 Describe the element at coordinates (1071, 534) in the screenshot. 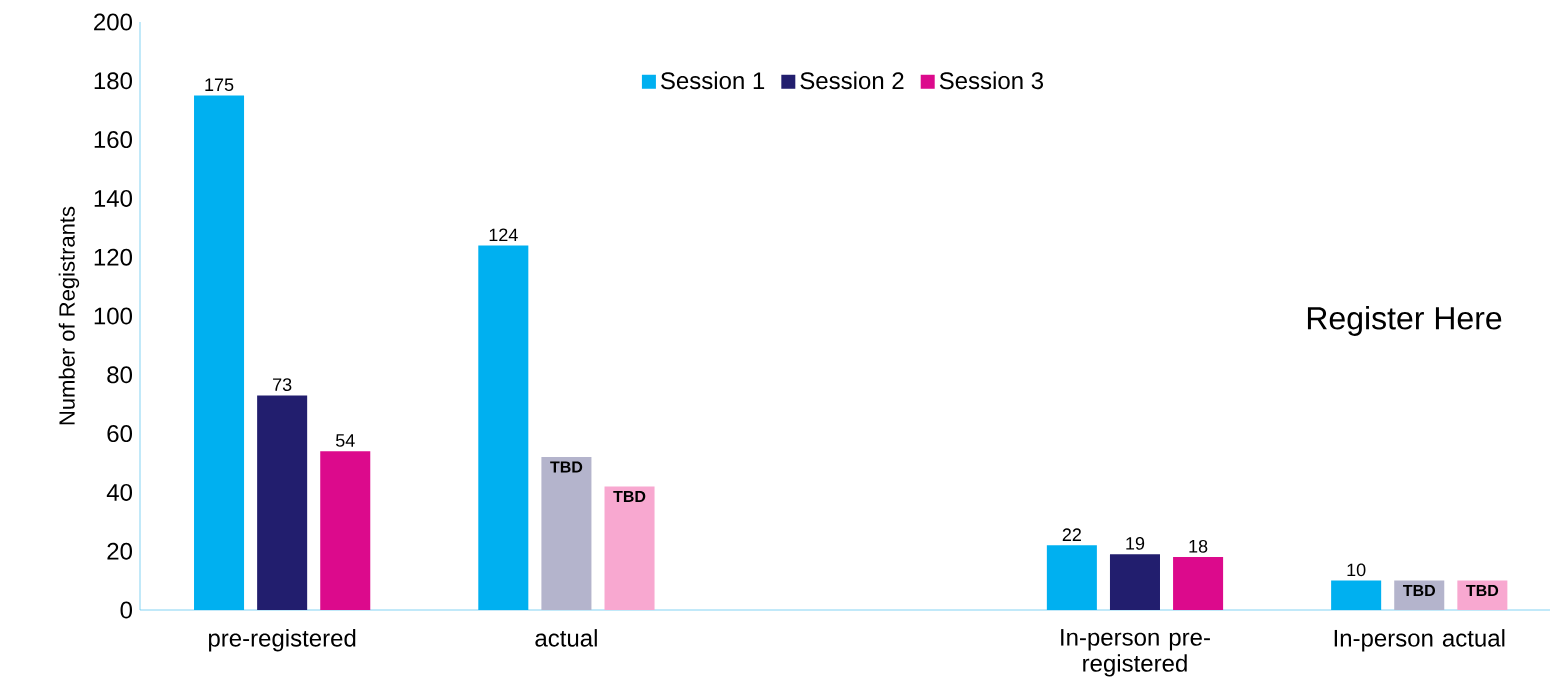

I see `data-label: 22` at that location.